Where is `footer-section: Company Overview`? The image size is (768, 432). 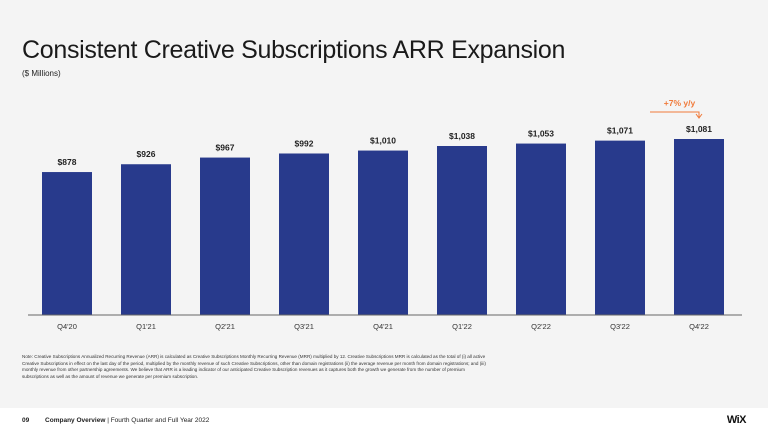
footer-section: Company Overview is located at coordinates (75, 420).